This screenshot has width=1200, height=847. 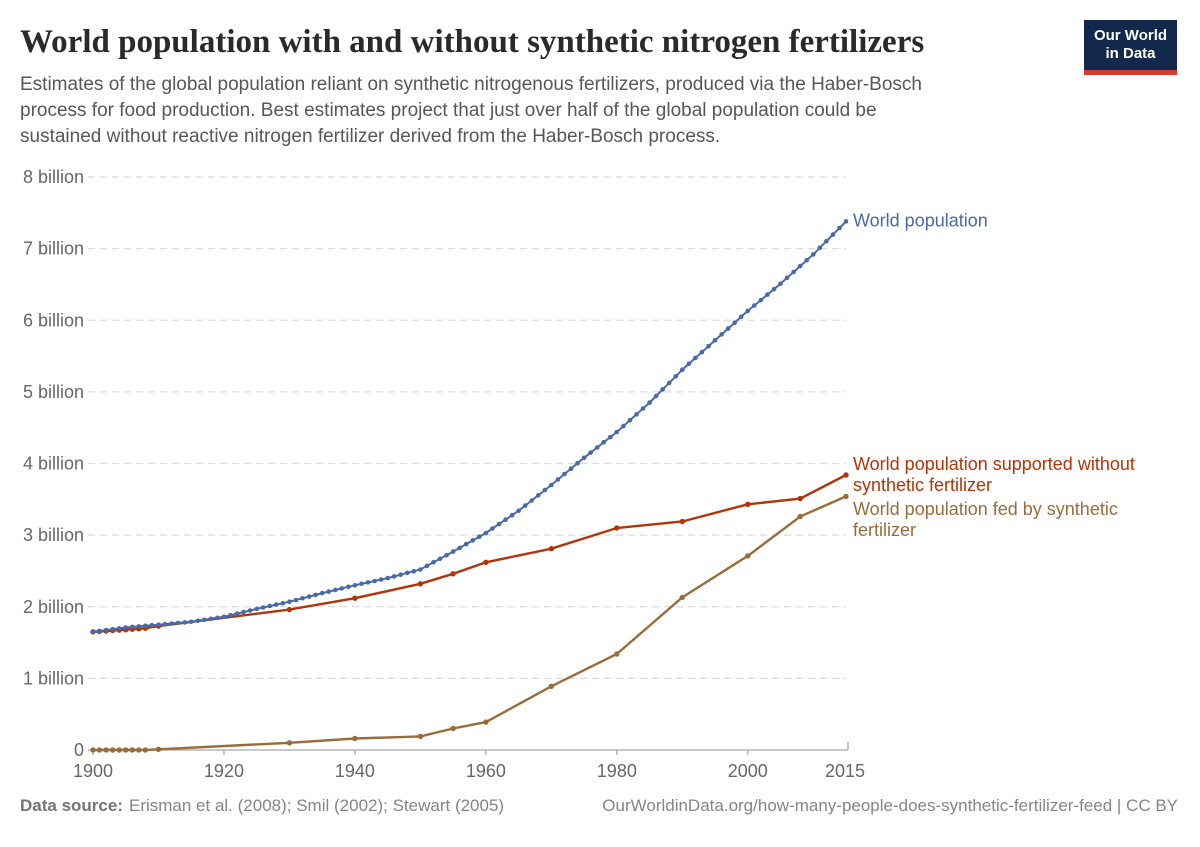 I want to click on series-line-supported-without-fertilizer, so click(x=469, y=553).